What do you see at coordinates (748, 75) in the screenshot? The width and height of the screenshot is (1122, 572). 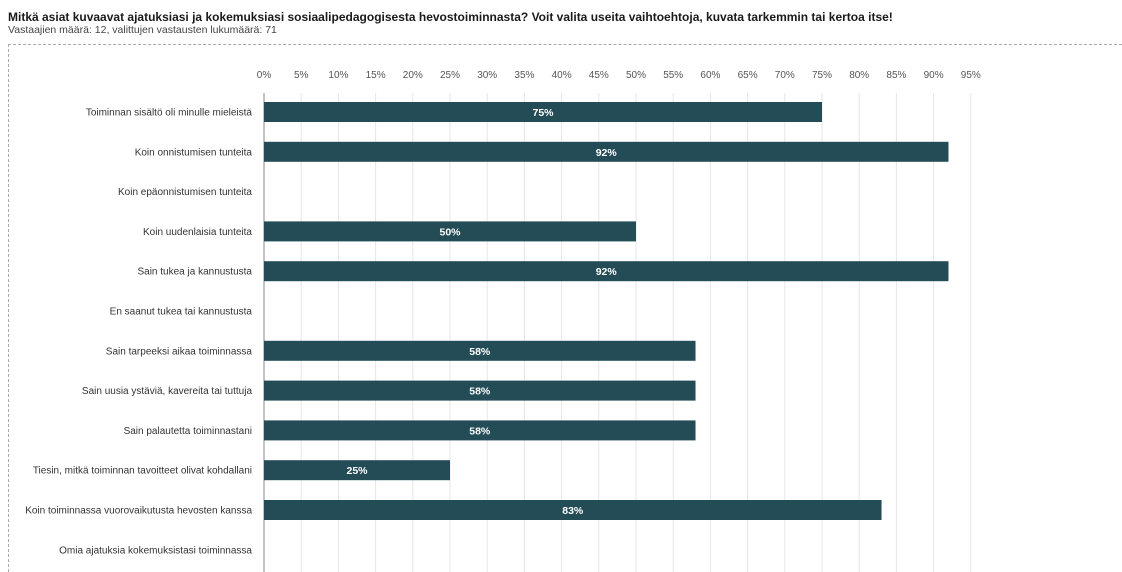 I see `x-tick-label: 65%` at bounding box center [748, 75].